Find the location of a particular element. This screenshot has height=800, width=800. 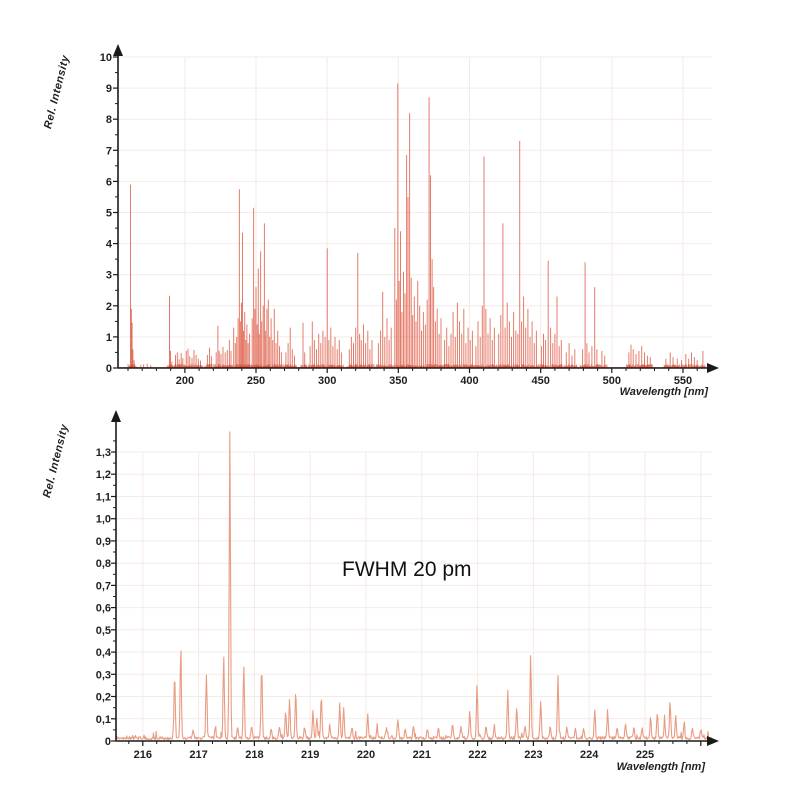

y-tick-label: 0,1 is located at coordinates (103, 720).